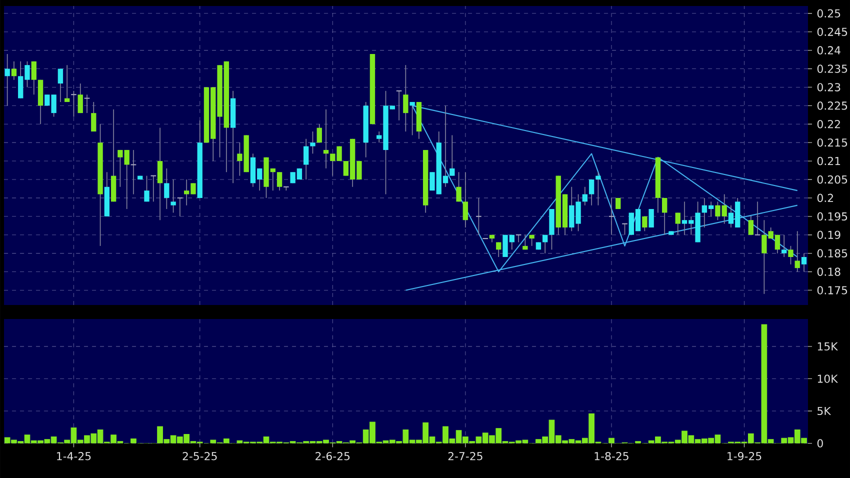 This screenshot has height=478, width=850. Describe the element at coordinates (745, 456) in the screenshot. I see `x-tick-label: 1-9-25` at that location.